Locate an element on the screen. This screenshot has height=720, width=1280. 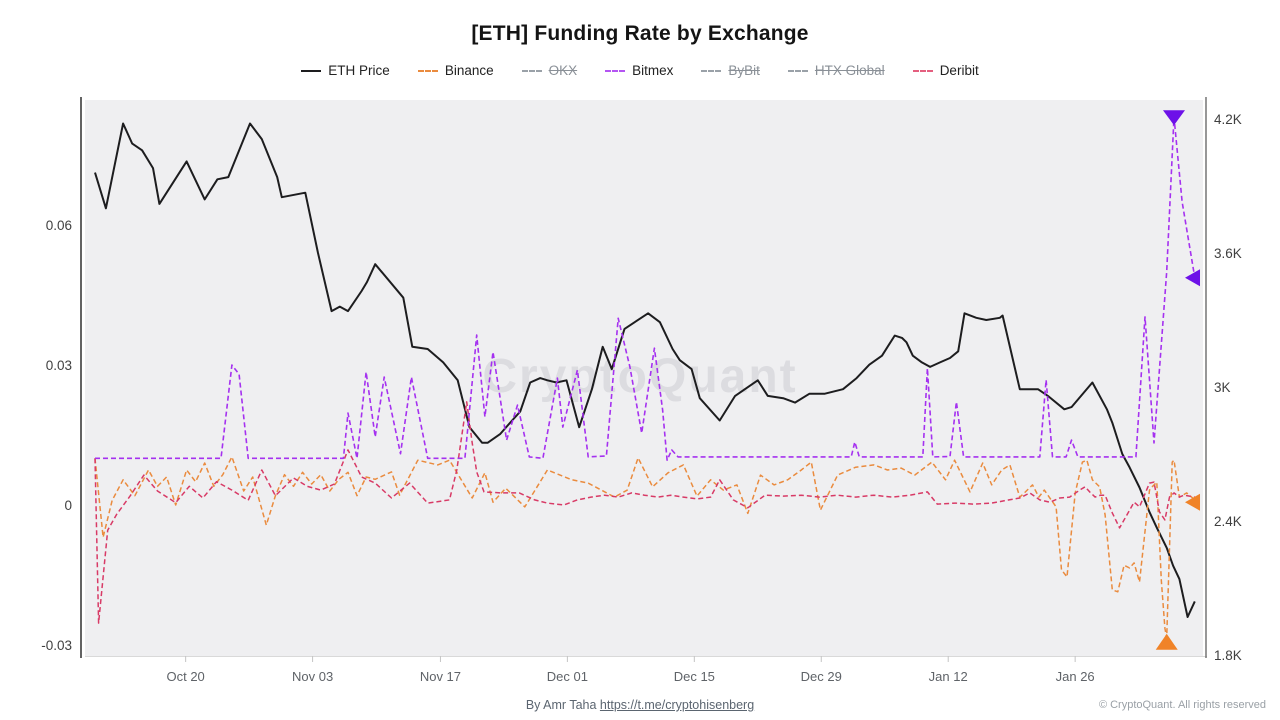
legend-item-eth-price: ETH Price is located at coordinates (345, 70).